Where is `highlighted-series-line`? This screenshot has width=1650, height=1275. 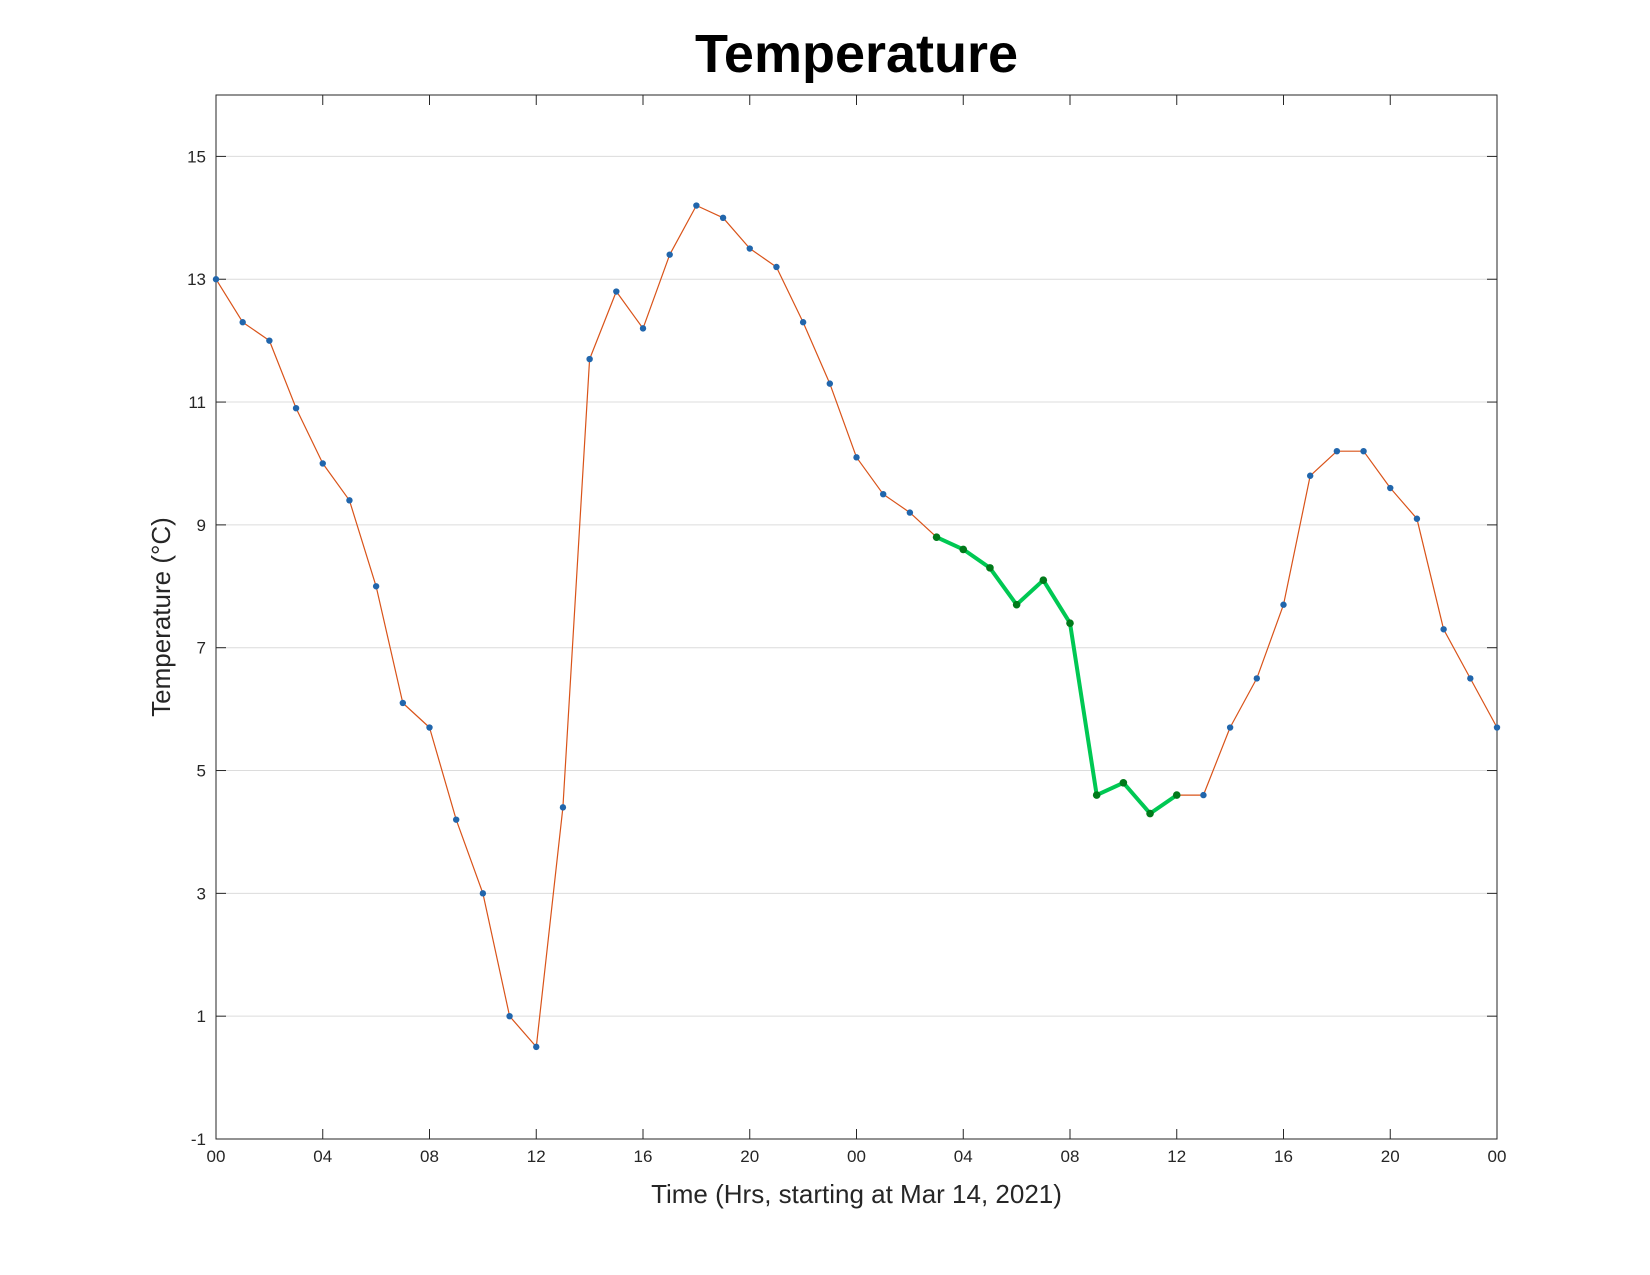
highlighted-series-line is located at coordinates (1056, 675).